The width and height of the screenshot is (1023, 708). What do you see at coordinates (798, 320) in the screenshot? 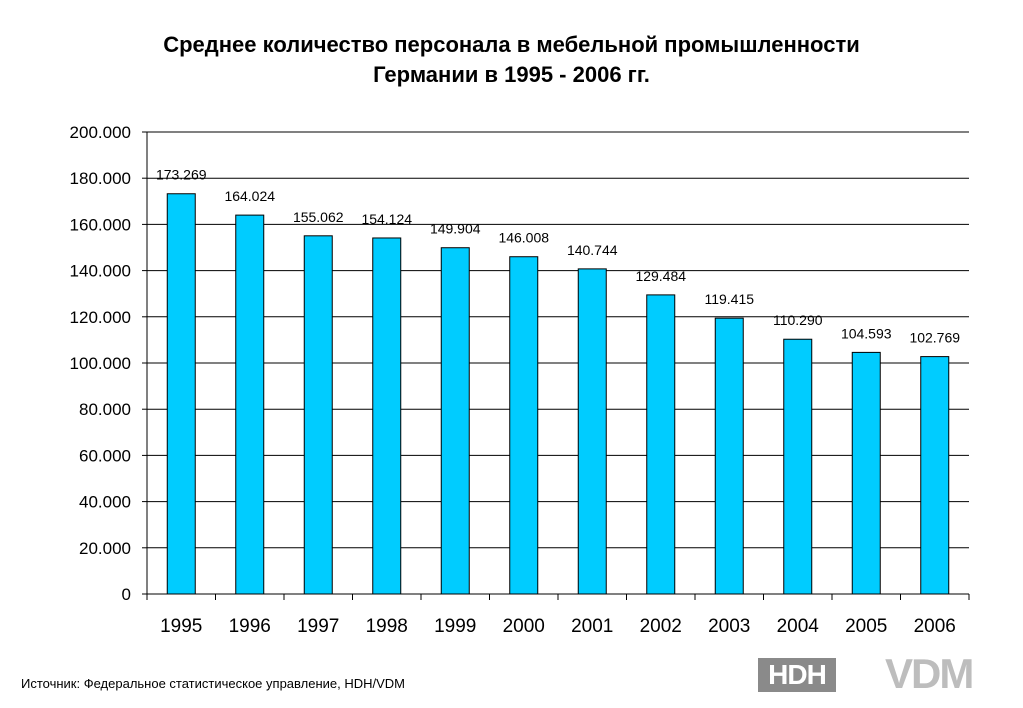
I see `data-label-2004: 110.290` at bounding box center [798, 320].